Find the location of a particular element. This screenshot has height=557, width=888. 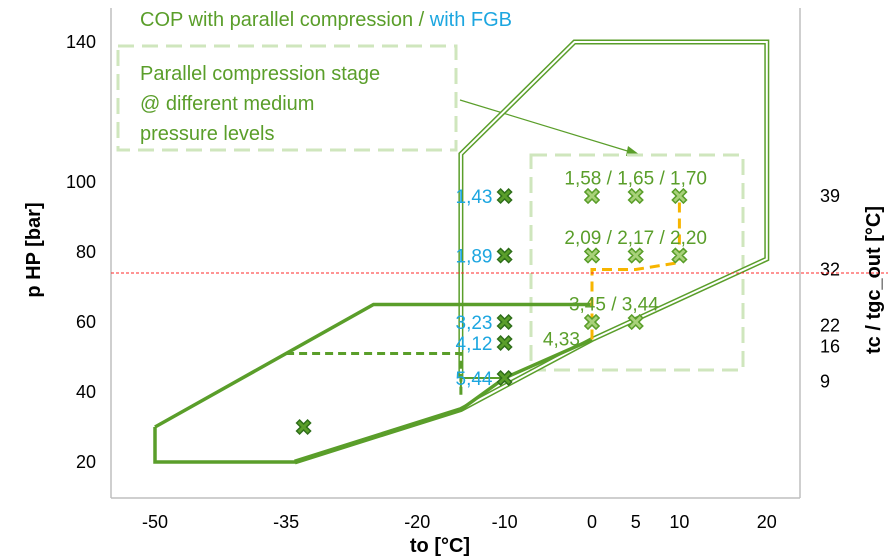

x-tick-label: 10 is located at coordinates (679, 522).